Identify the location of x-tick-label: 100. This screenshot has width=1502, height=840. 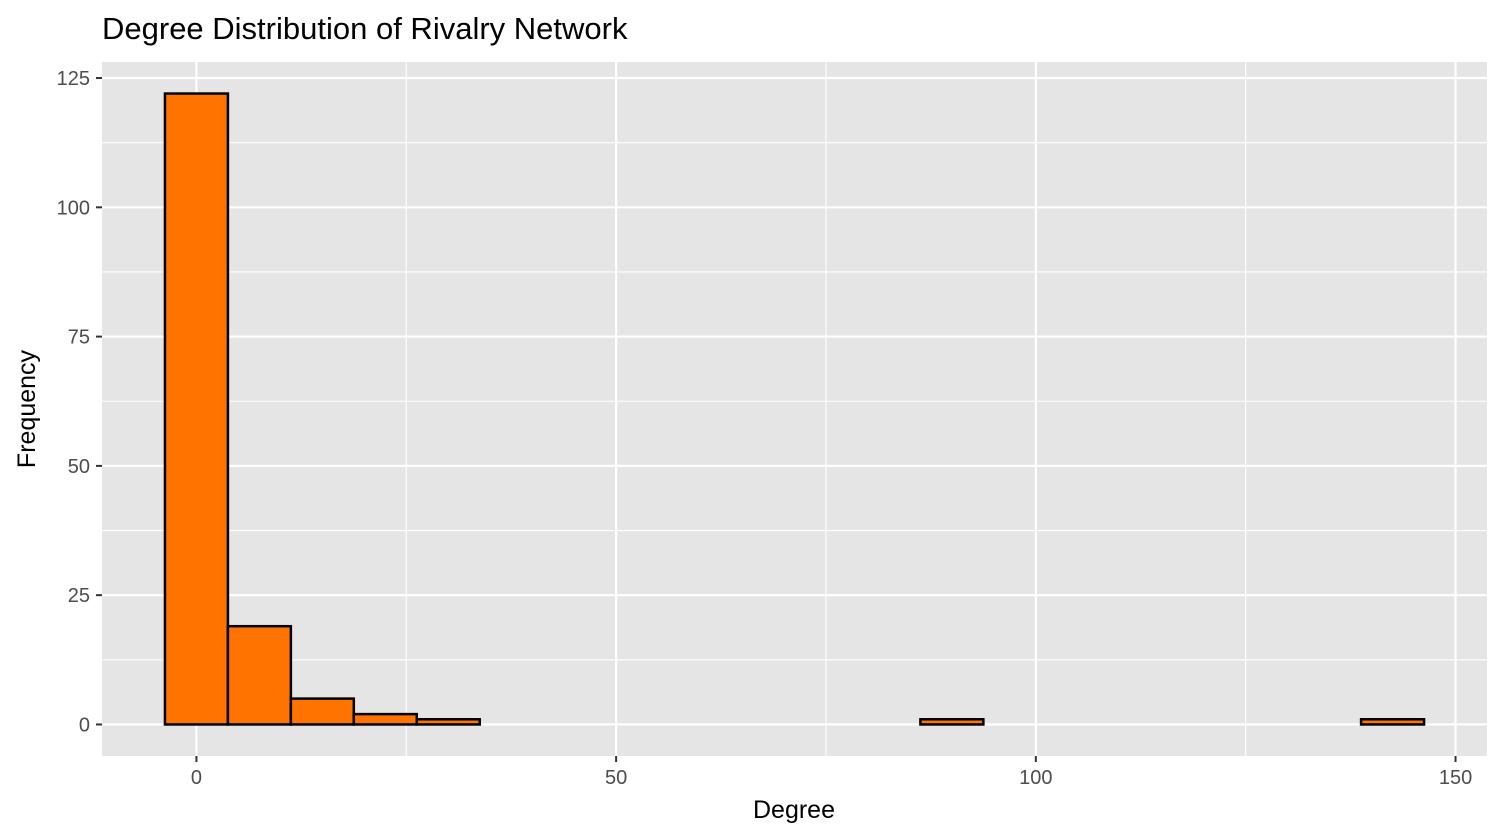
(1035, 778).